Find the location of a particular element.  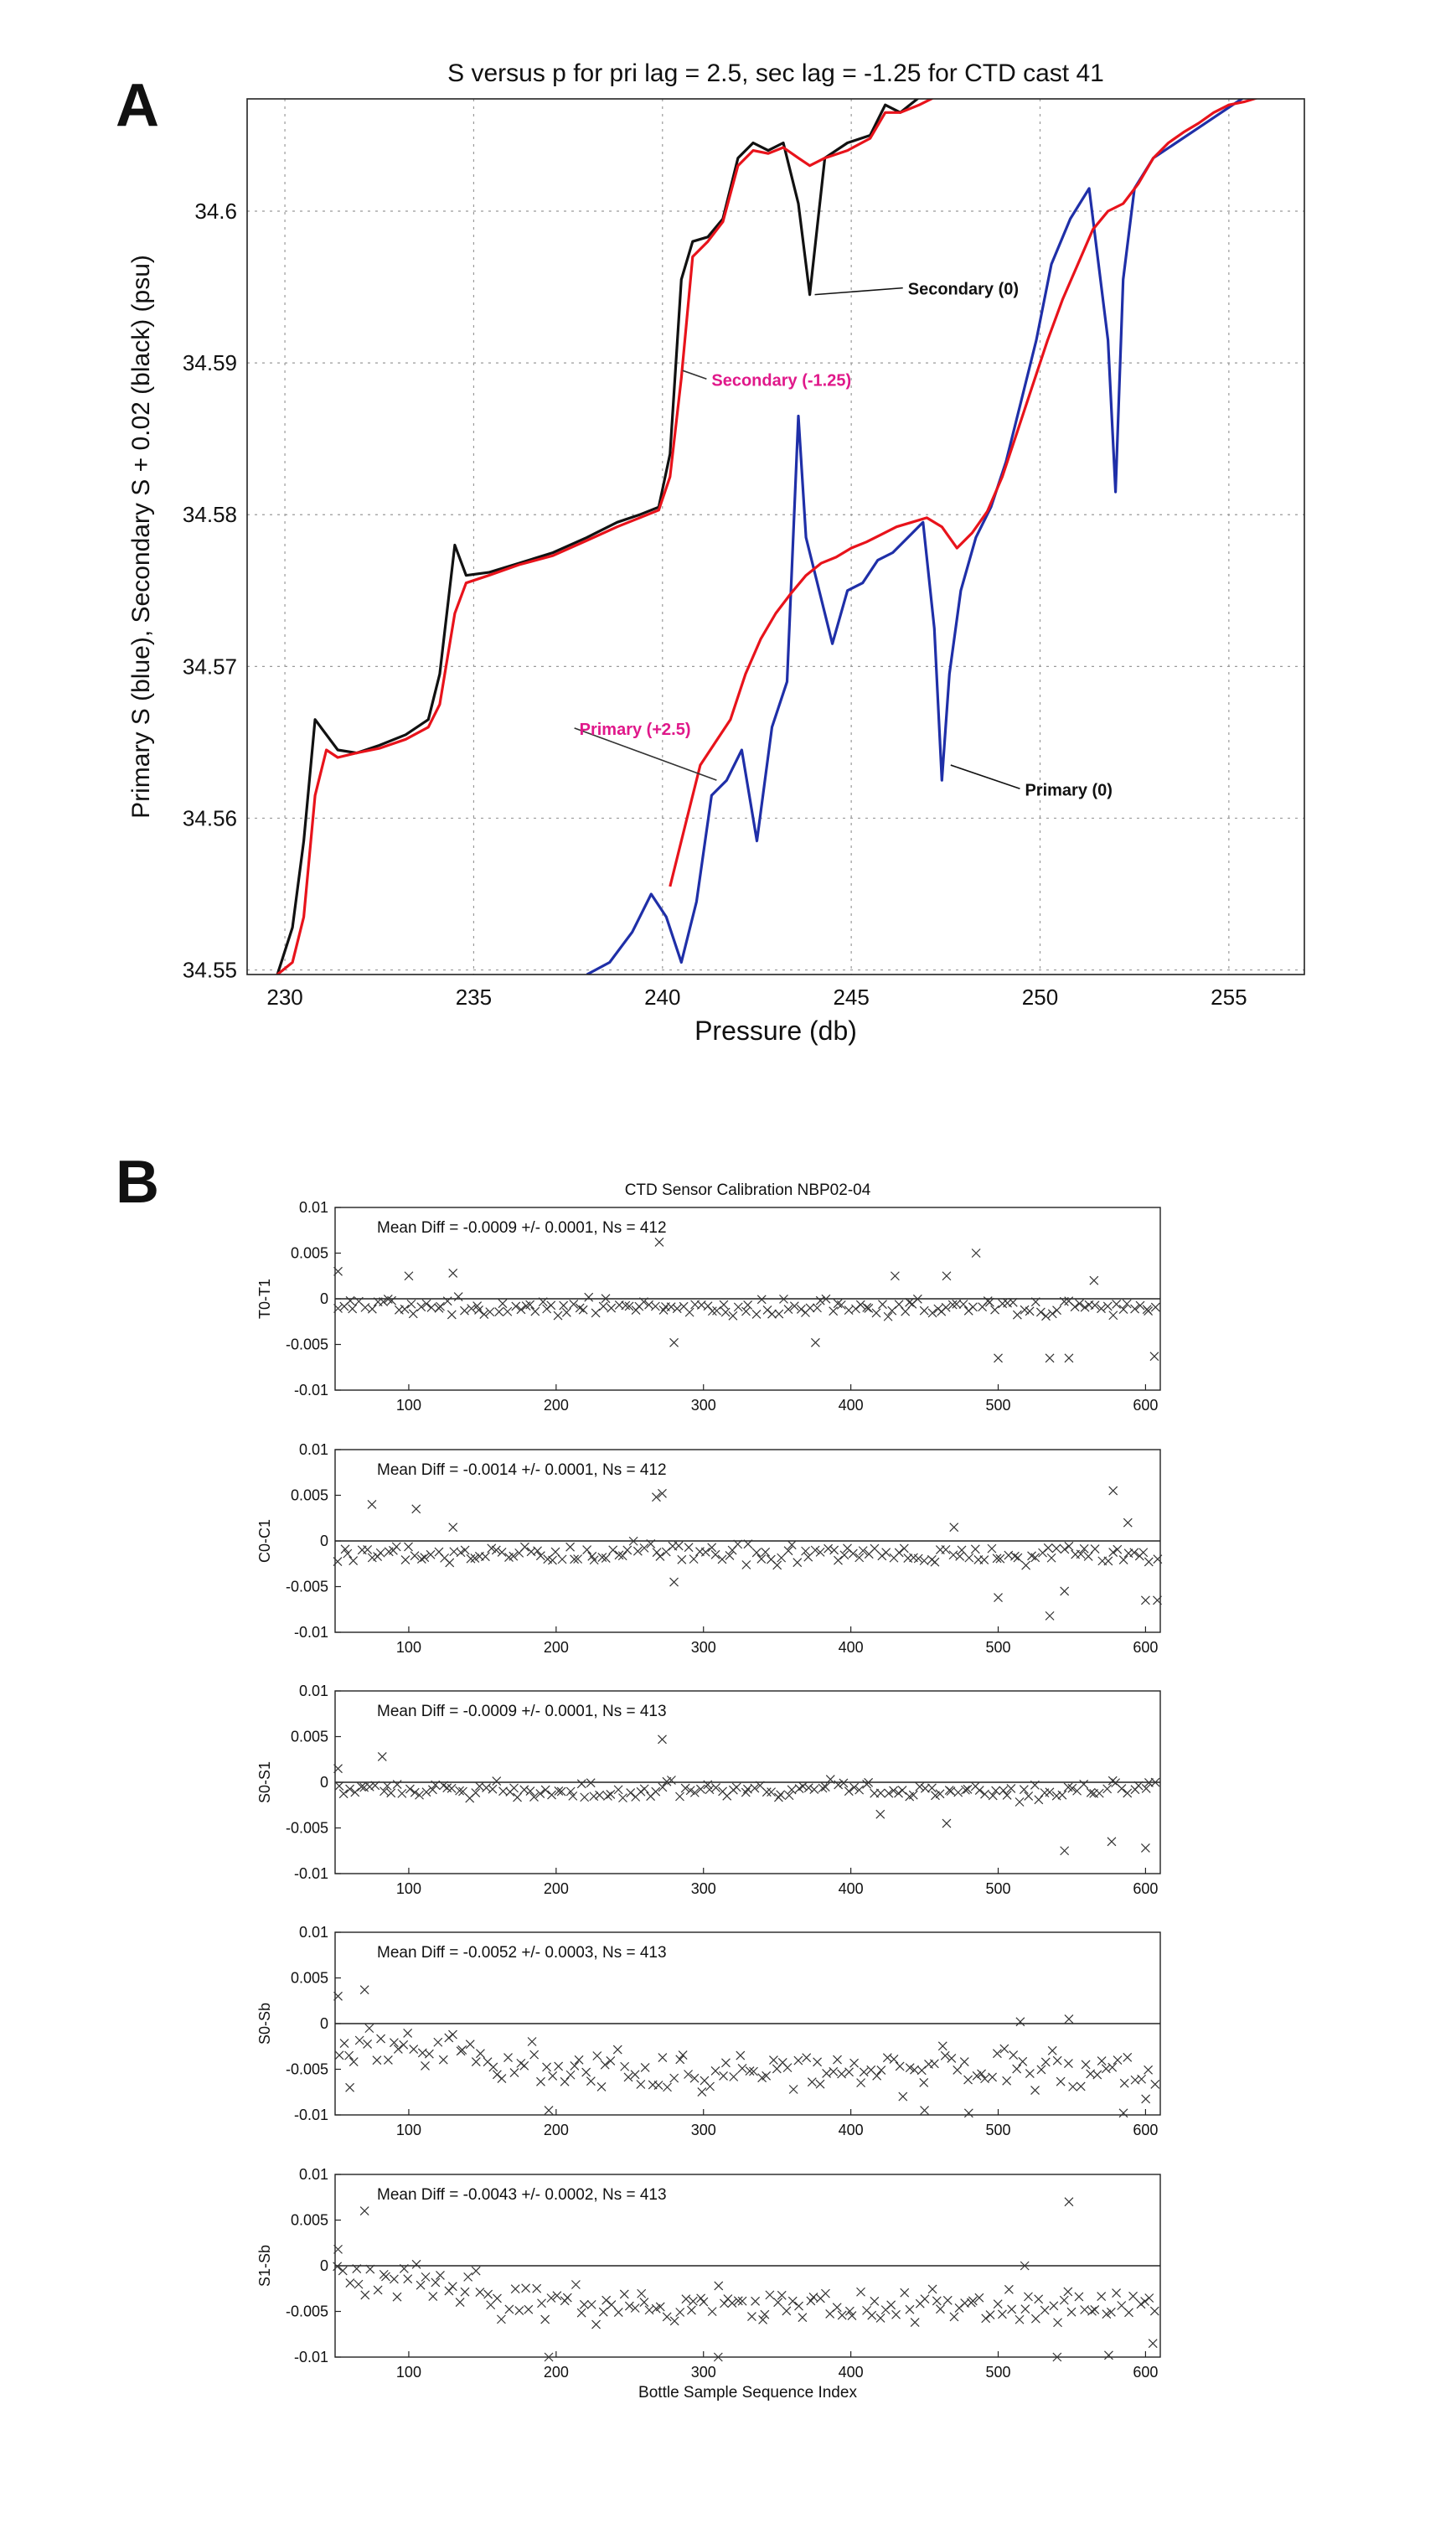

y-tick-label: 34.6 is located at coordinates (215, 212).